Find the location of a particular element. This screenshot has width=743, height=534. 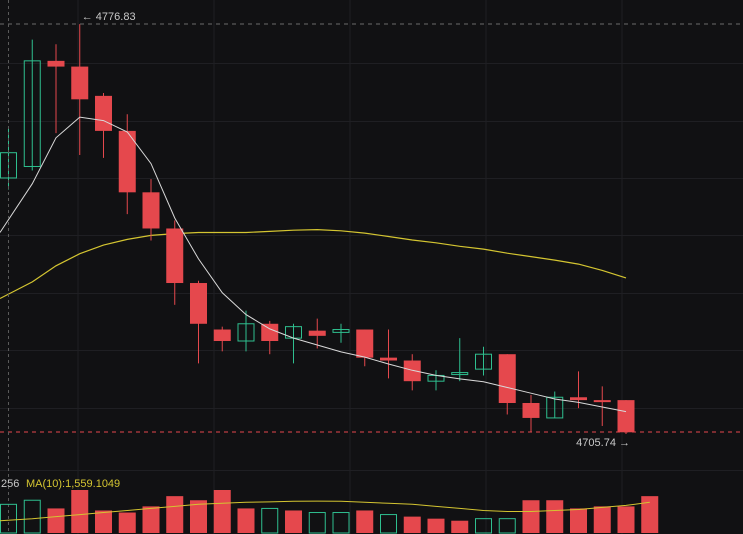

volume-bars is located at coordinates (329, 512).